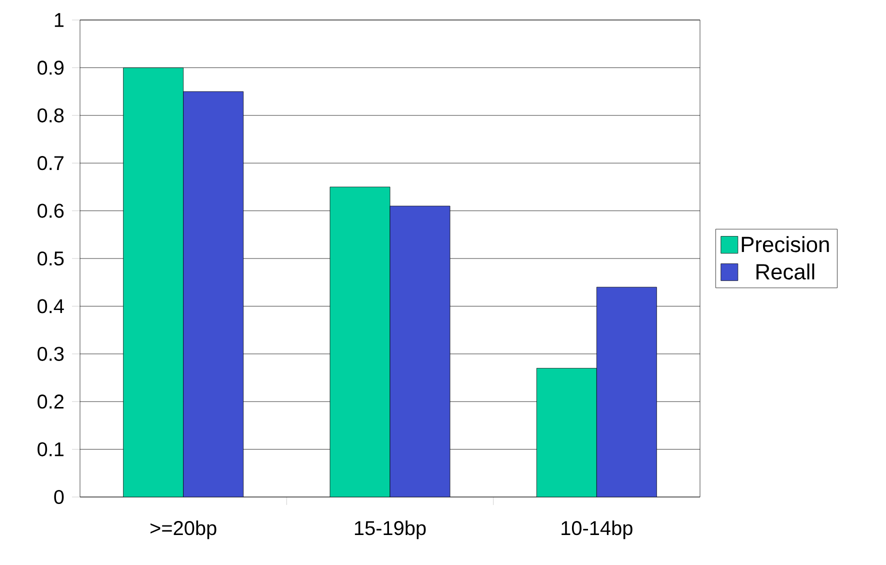  I want to click on y-tick-label: 0.1, so click(51, 449).